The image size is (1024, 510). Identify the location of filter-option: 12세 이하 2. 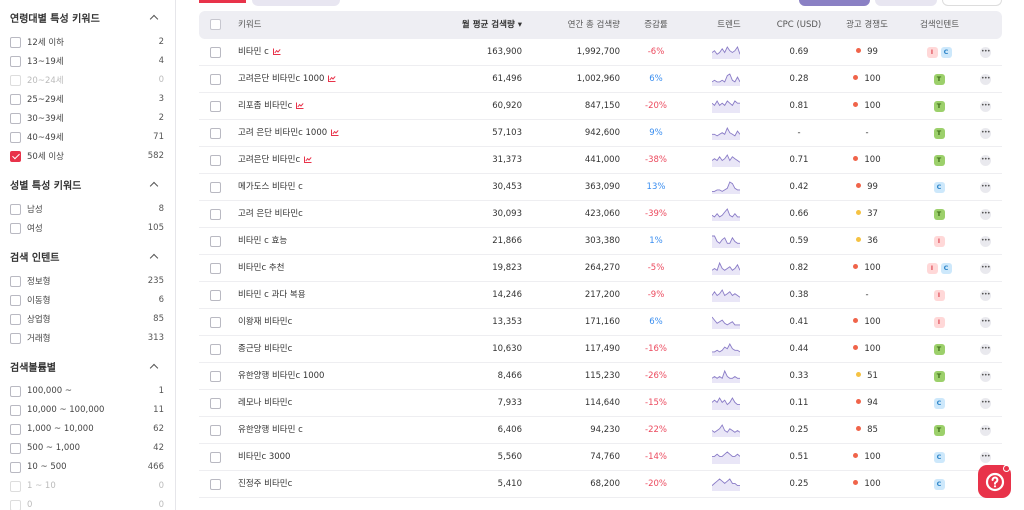
(87, 42).